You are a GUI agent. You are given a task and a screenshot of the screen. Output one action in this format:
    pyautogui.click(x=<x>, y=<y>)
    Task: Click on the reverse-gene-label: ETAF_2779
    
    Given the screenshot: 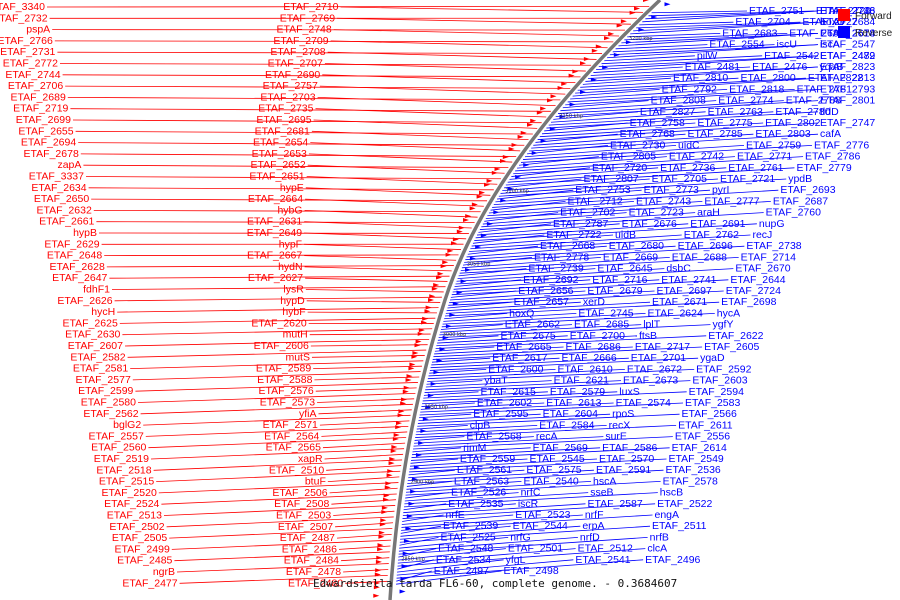 What is the action you would take?
    pyautogui.click(x=823, y=168)
    